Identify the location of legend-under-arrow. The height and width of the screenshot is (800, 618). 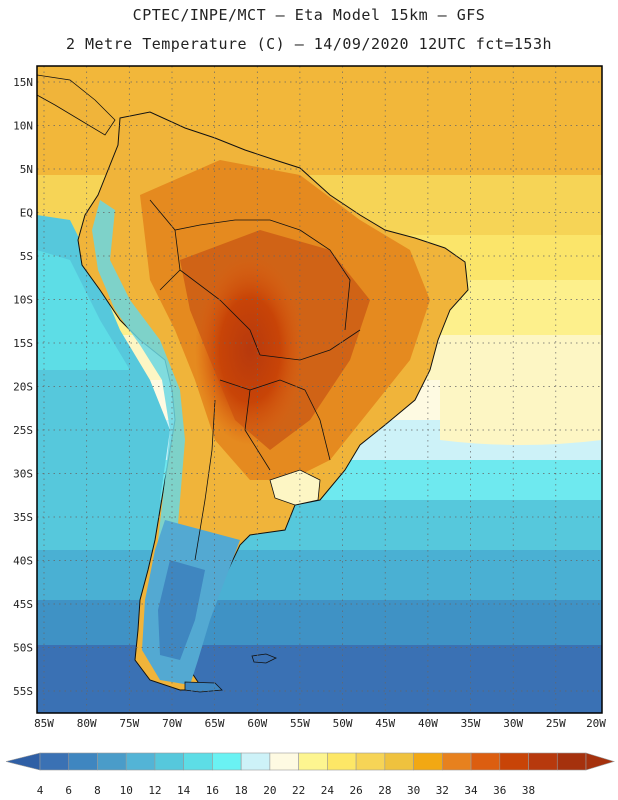
(23, 761).